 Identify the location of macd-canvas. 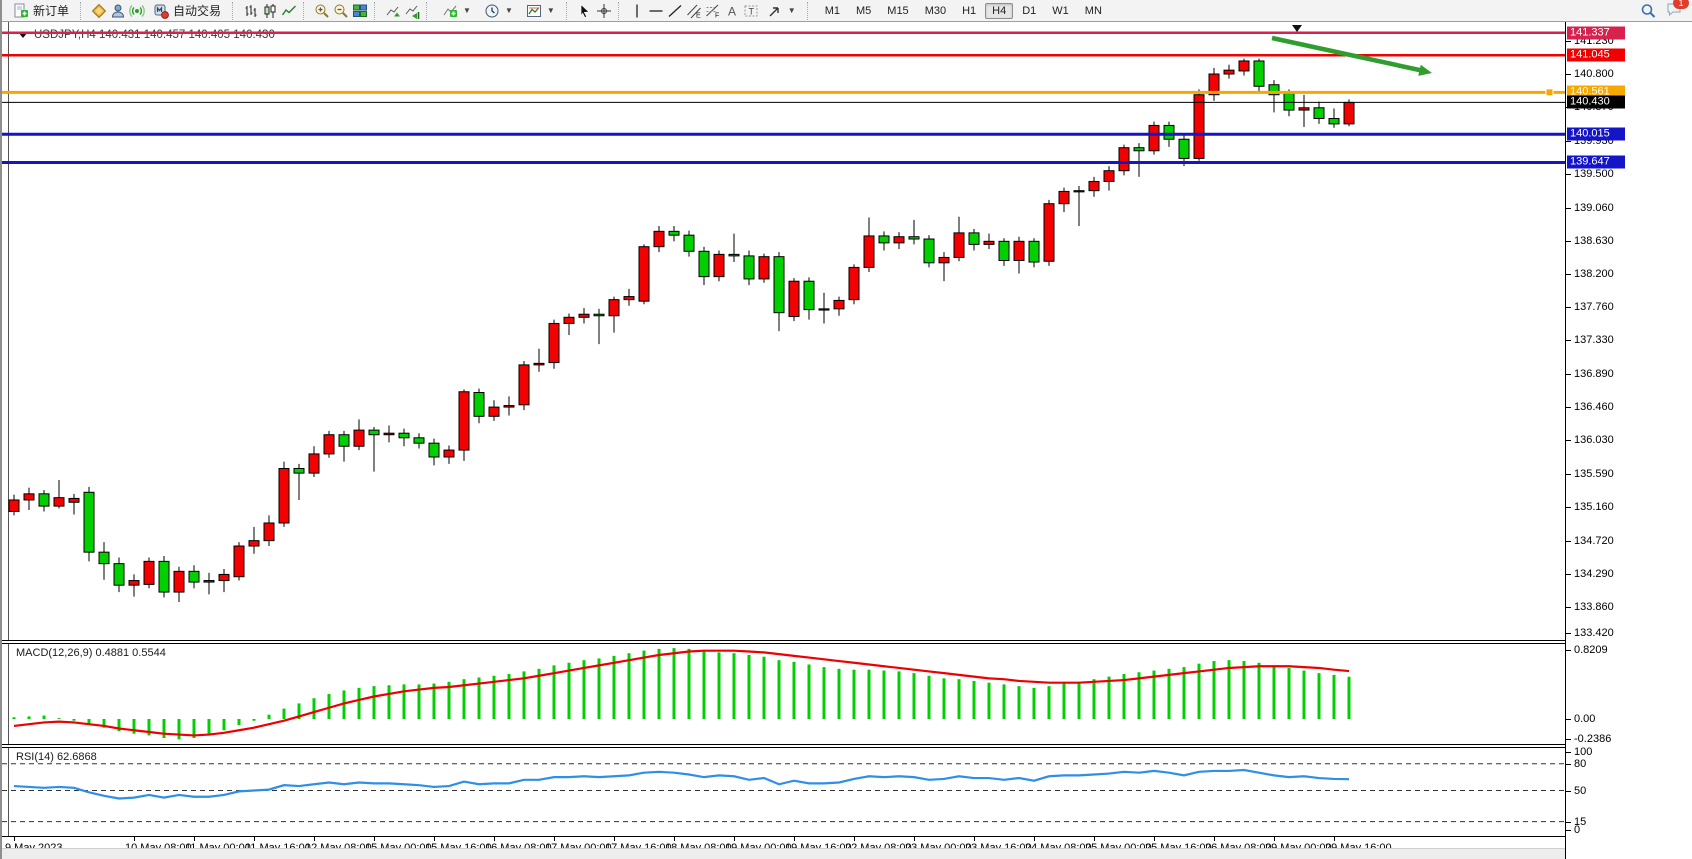
(783, 694).